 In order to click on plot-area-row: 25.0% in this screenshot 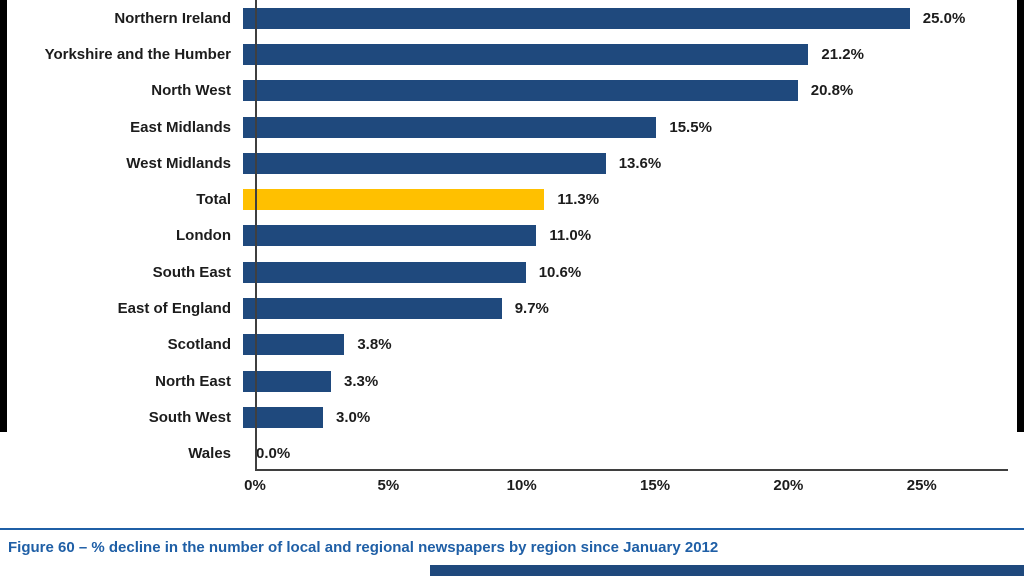, I will do `click(633, 18)`.